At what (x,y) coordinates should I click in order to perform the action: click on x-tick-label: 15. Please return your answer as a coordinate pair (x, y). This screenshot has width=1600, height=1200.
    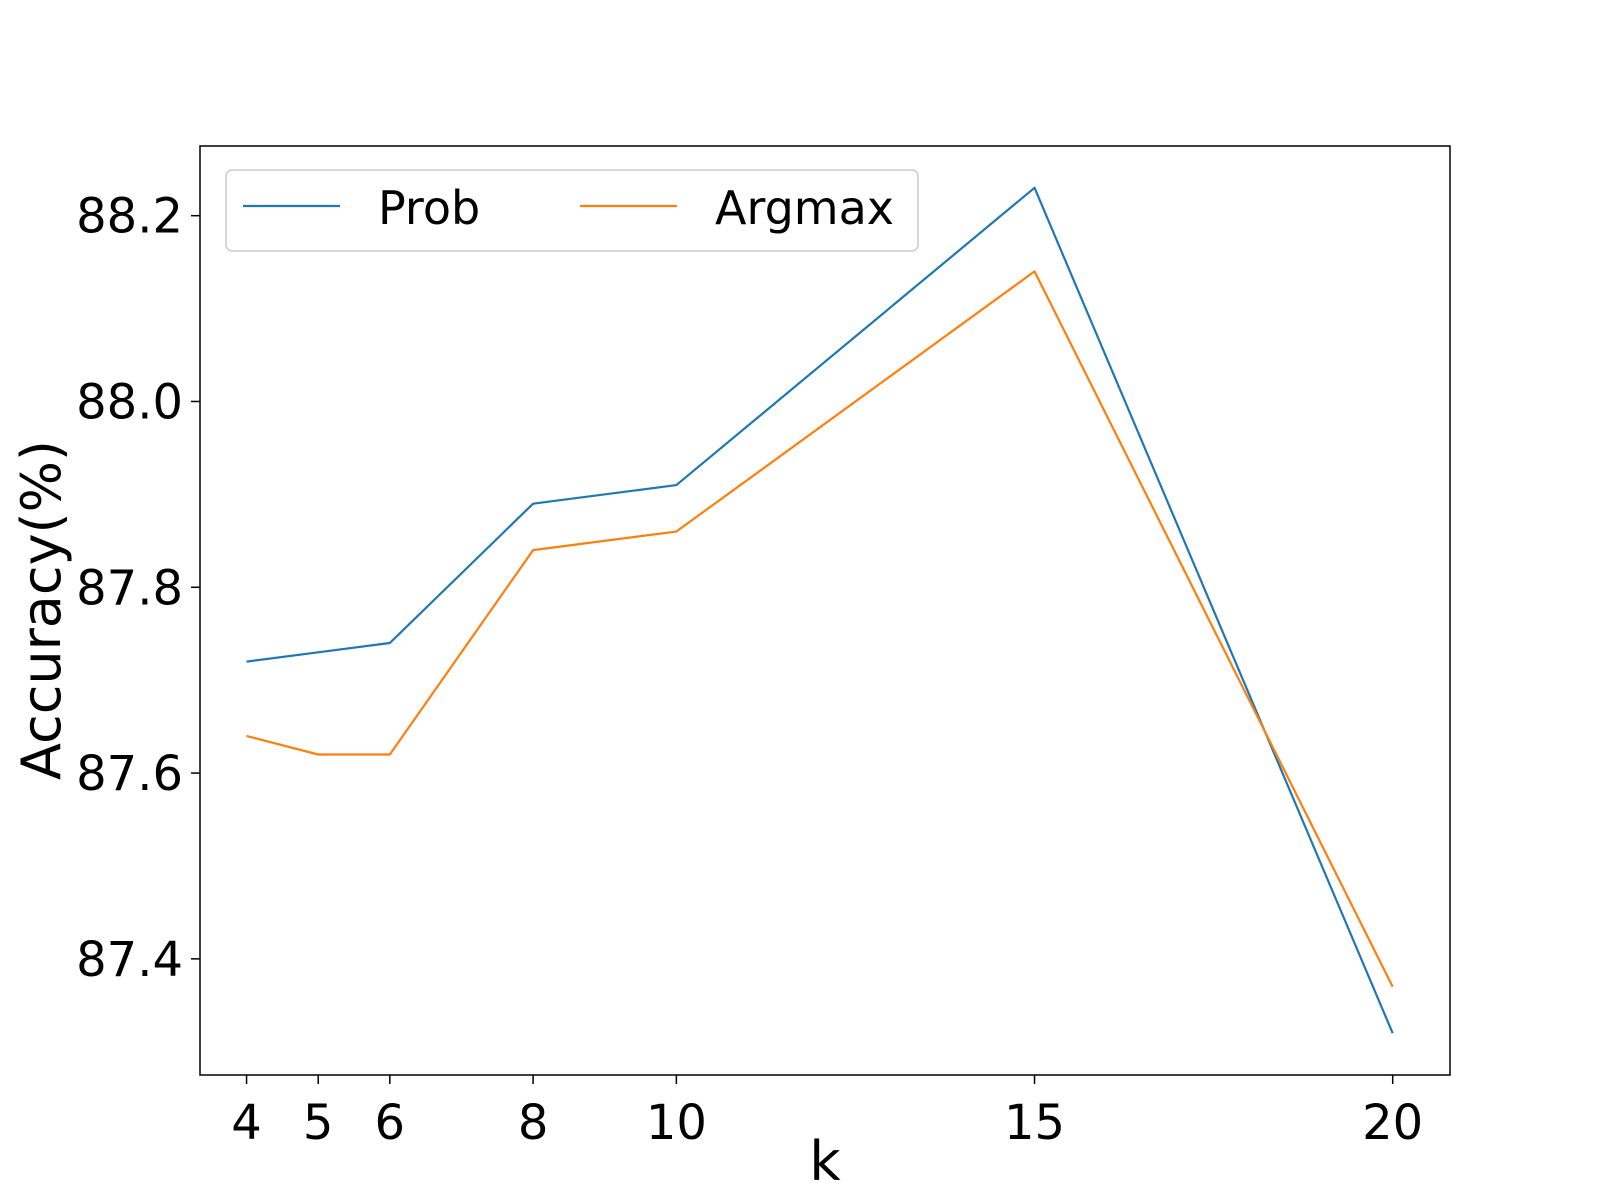
    Looking at the image, I should click on (1034, 1123).